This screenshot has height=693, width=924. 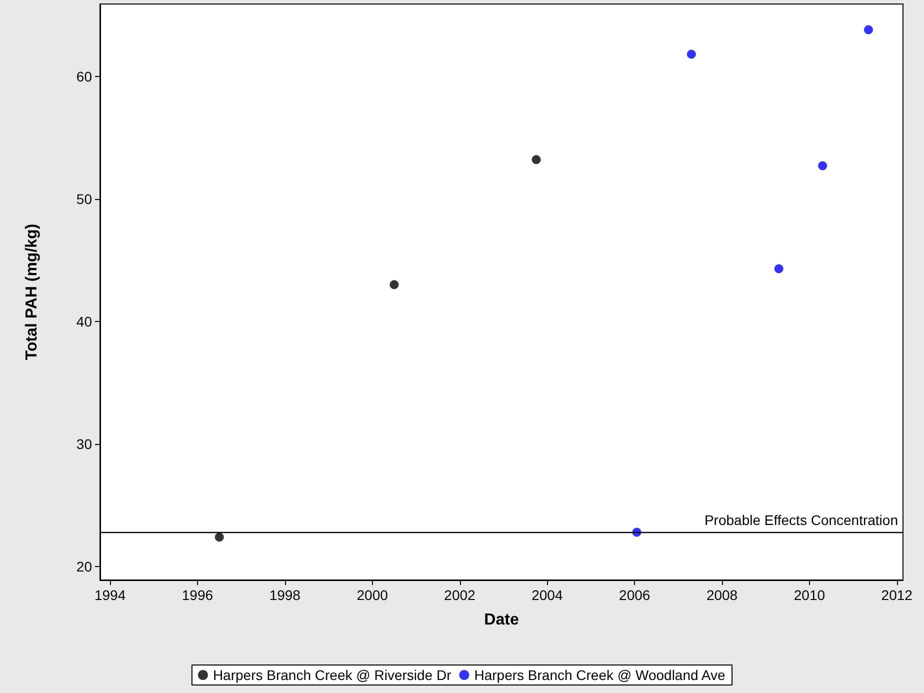 What do you see at coordinates (801, 520) in the screenshot?
I see `ref-line-label: Probable Effects Concentration` at bounding box center [801, 520].